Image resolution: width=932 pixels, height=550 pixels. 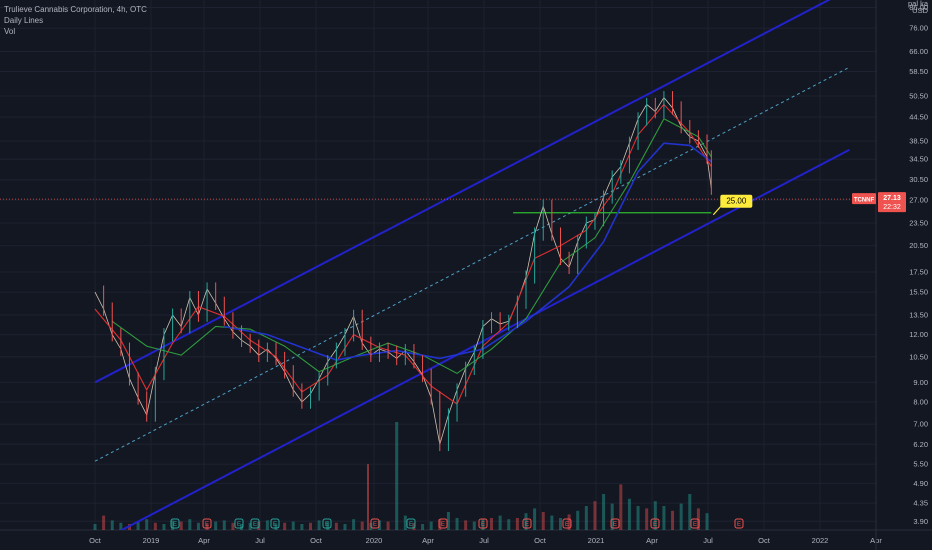 What do you see at coordinates (920, 483) in the screenshot?
I see `y-tick-label: 4.90` at bounding box center [920, 483].